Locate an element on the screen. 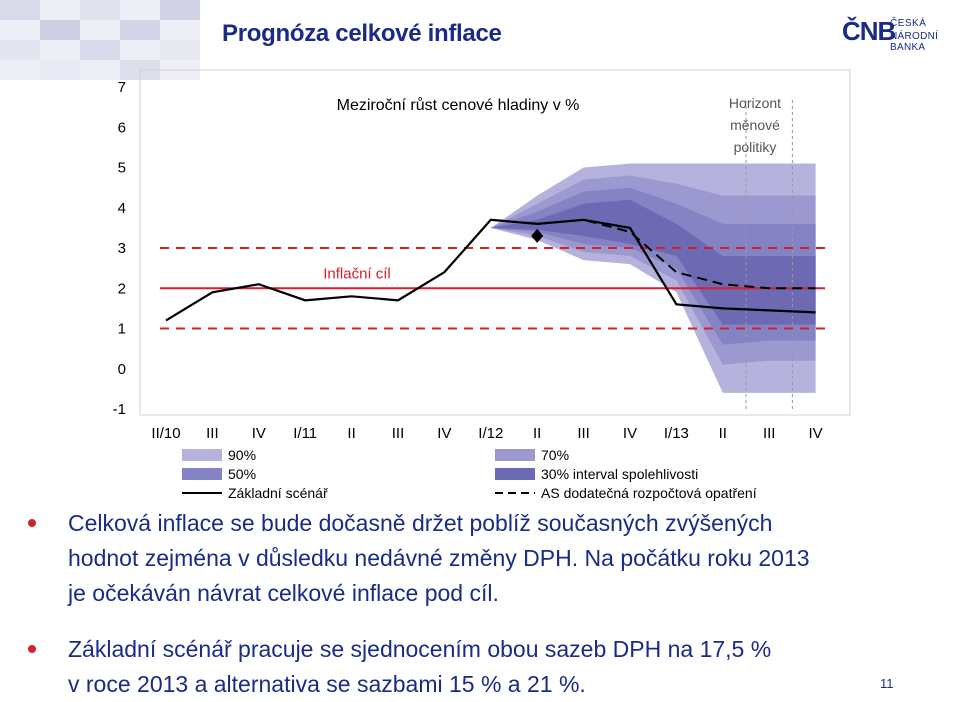 The image size is (960, 702). y-tick-label: 2 is located at coordinates (122, 288).